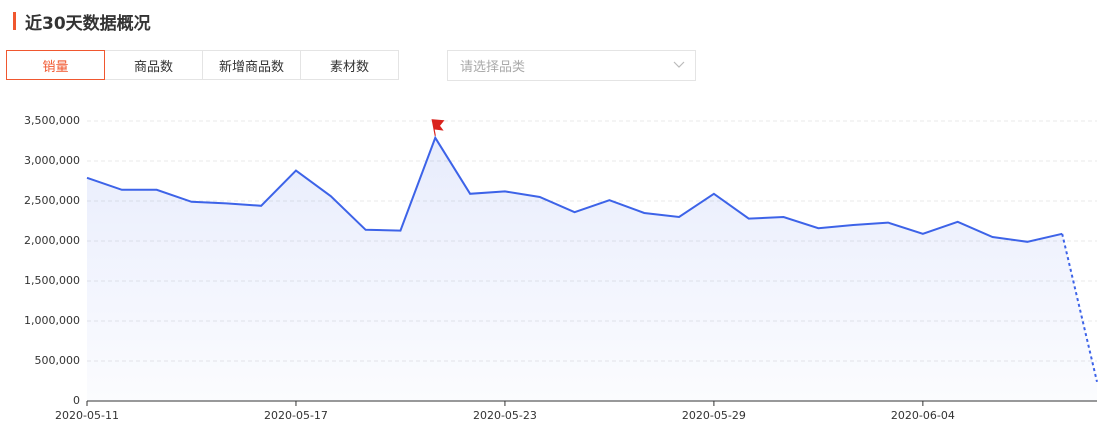  I want to click on y-tick-label: 500,000, so click(58, 360).